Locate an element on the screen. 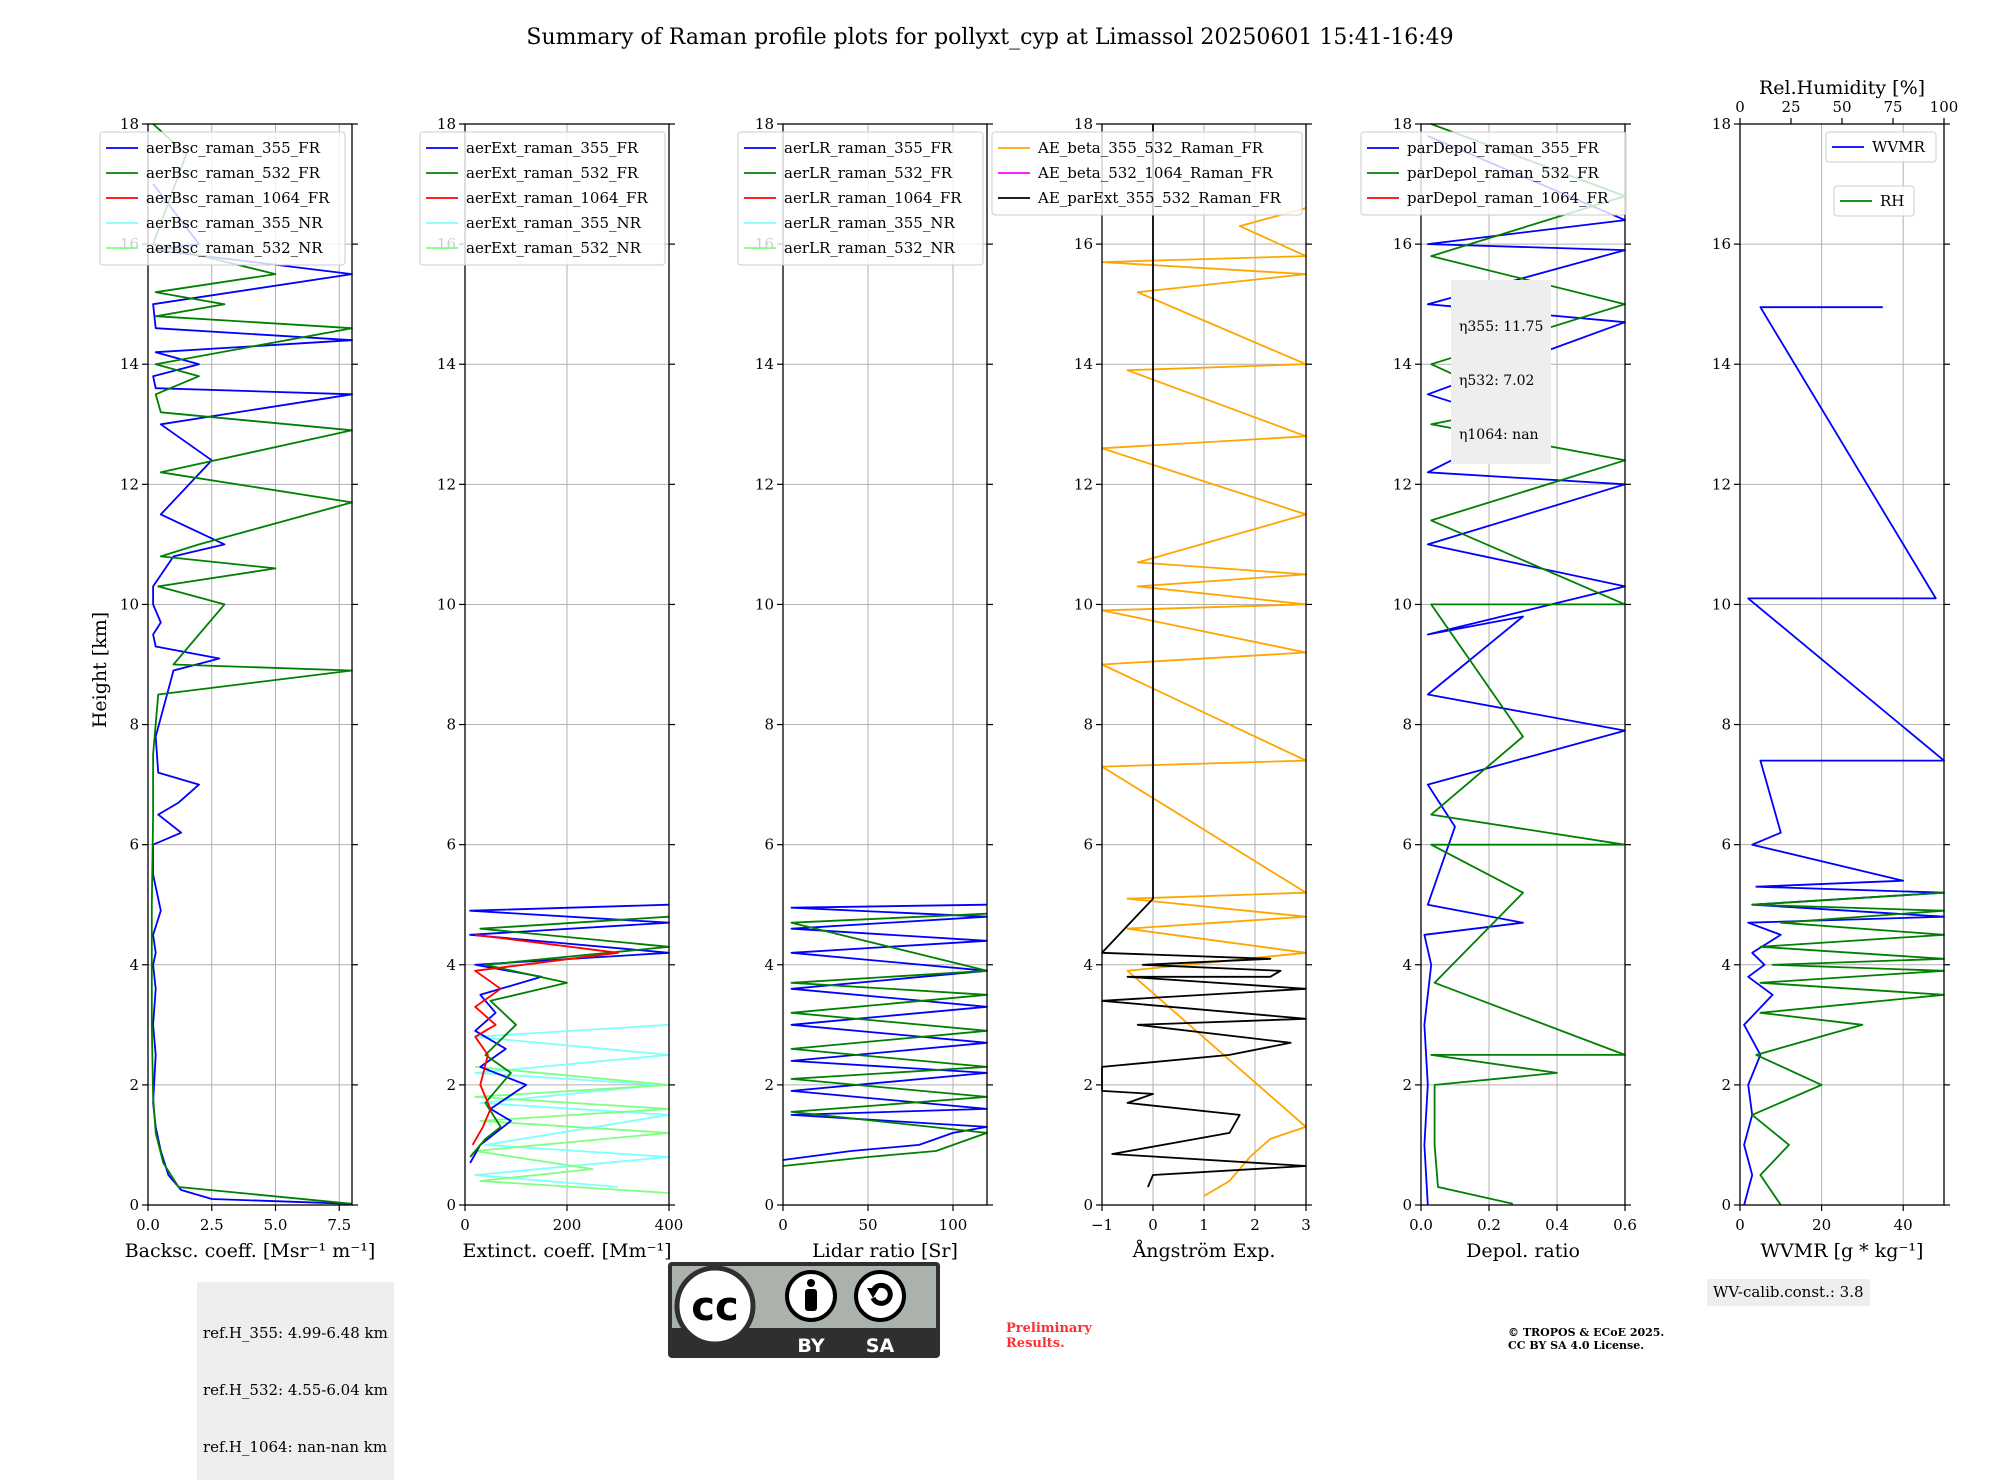 The height and width of the screenshot is (1480, 2000). series-AE_parExt_355_532_Raman_FR is located at coordinates (1204, 656).